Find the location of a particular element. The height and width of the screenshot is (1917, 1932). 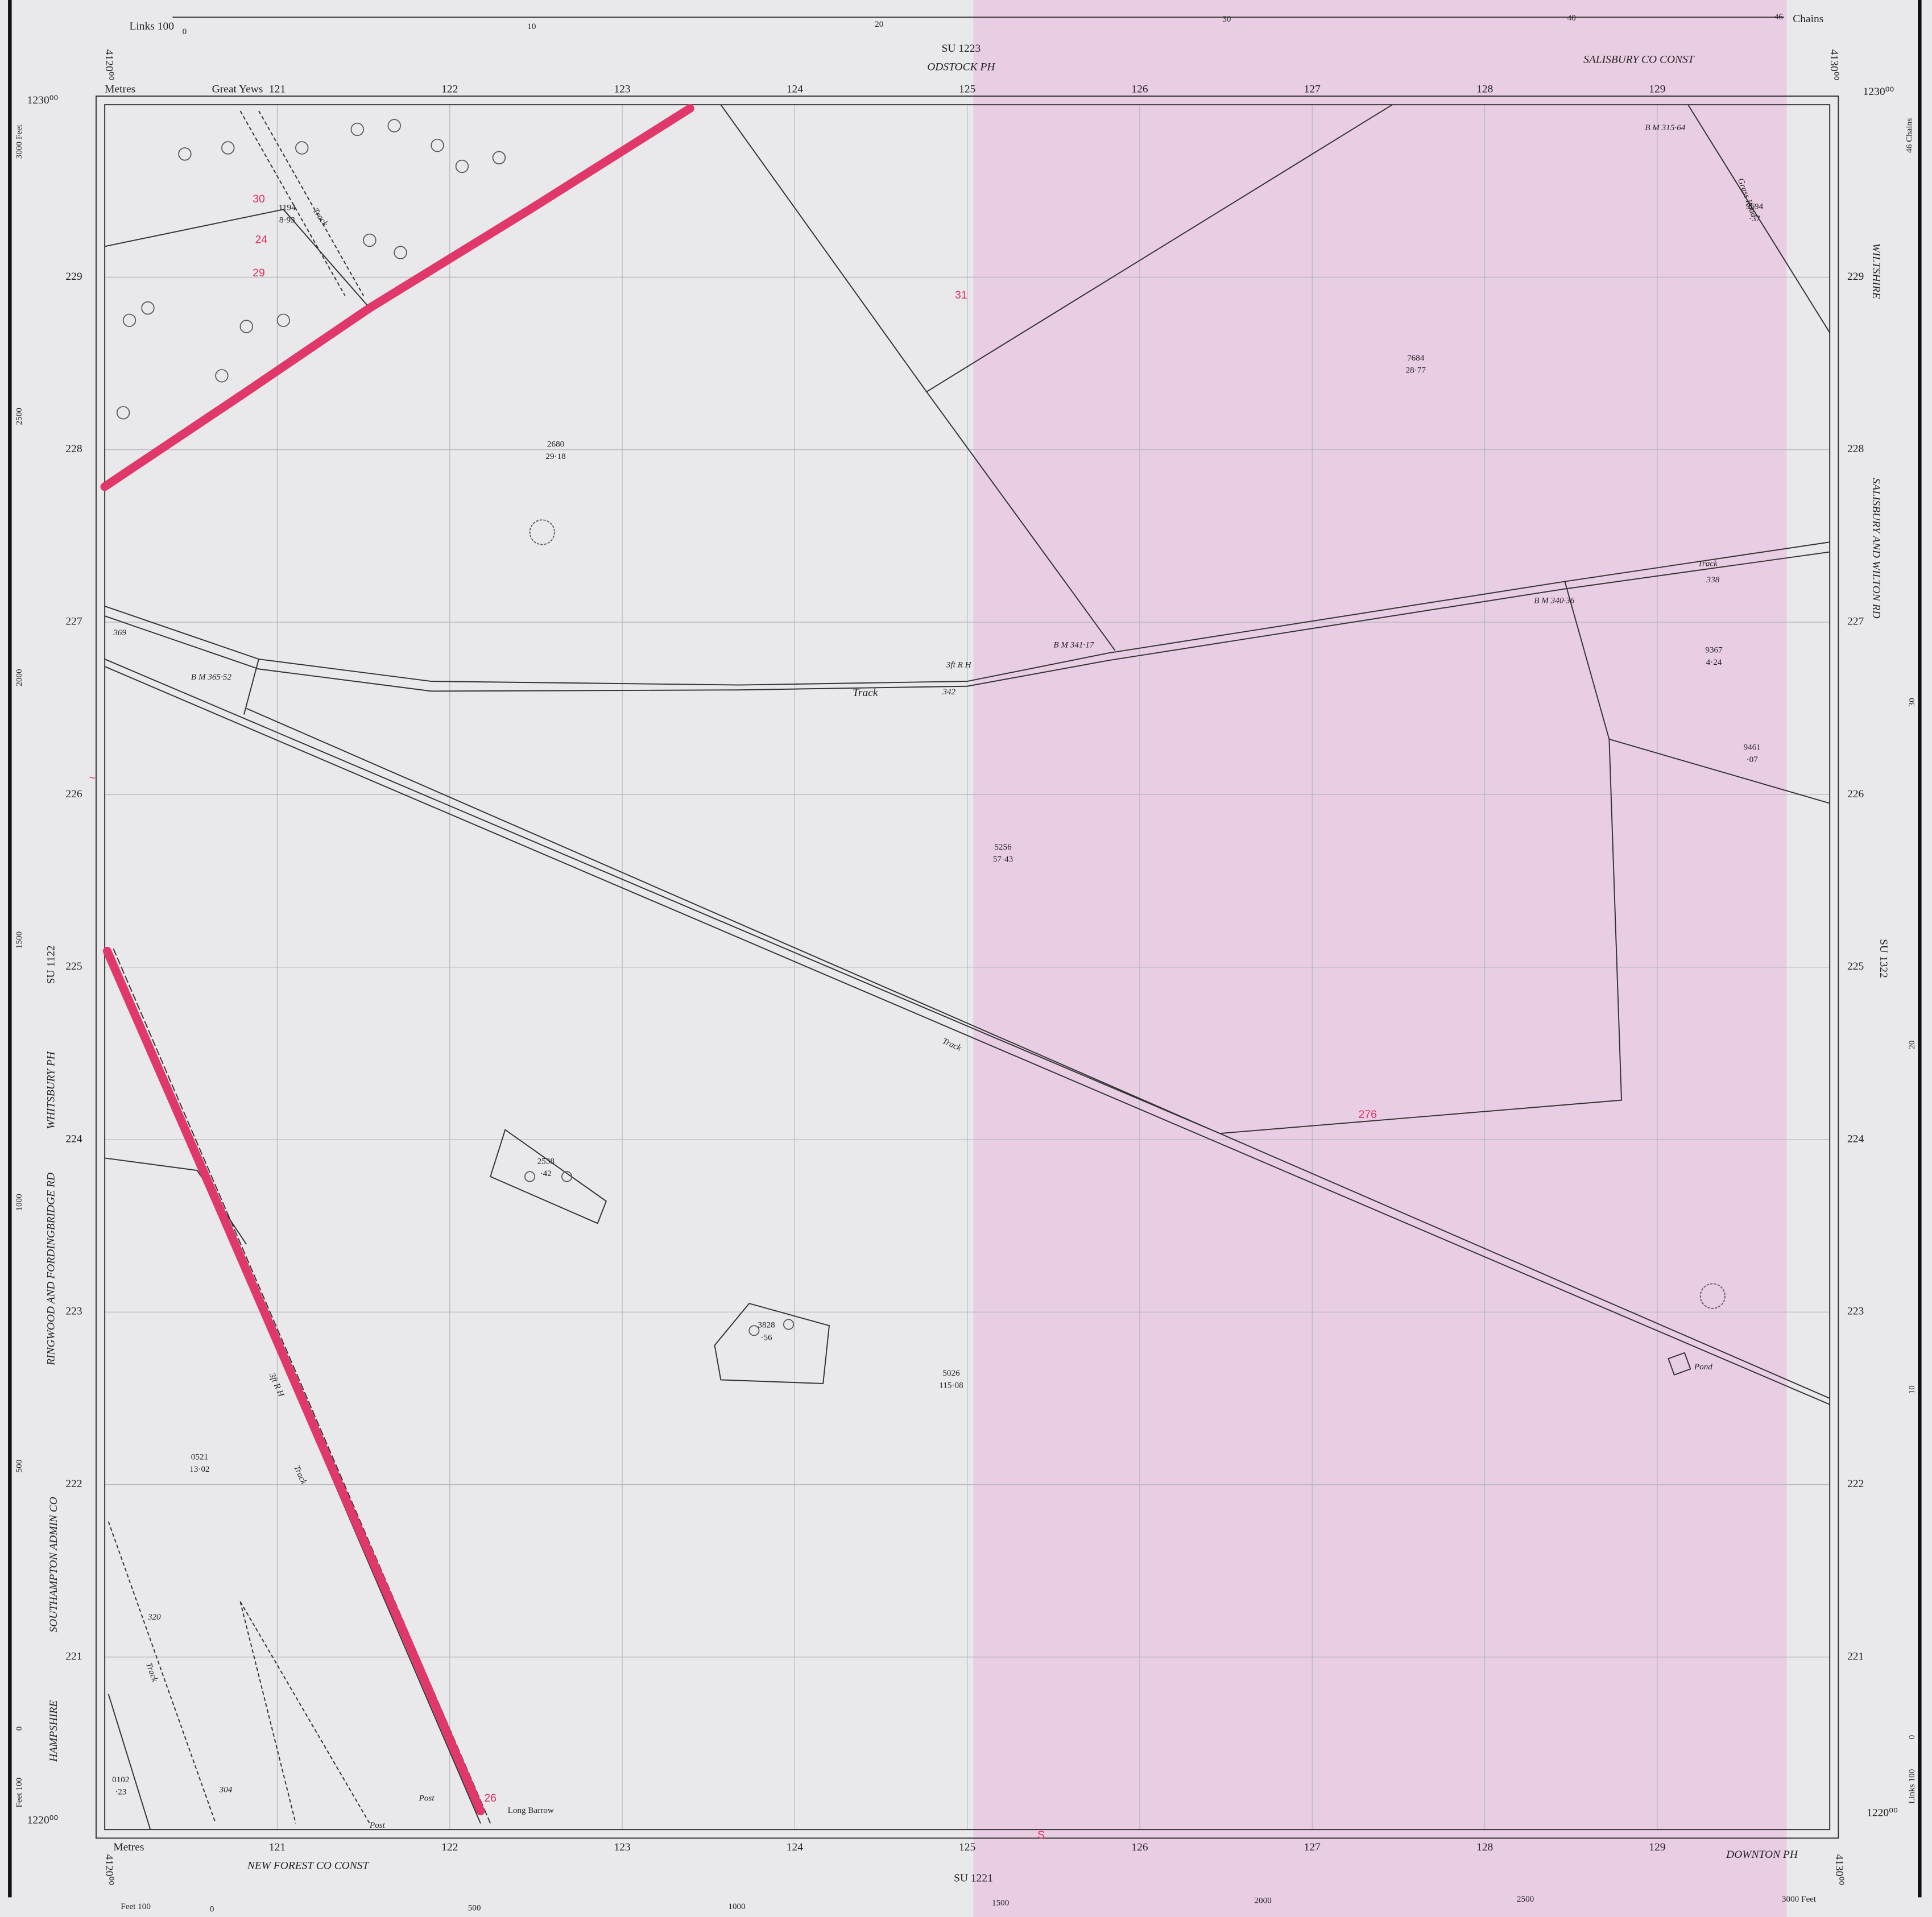

benchmark: B M 365·52 is located at coordinates (211, 677).